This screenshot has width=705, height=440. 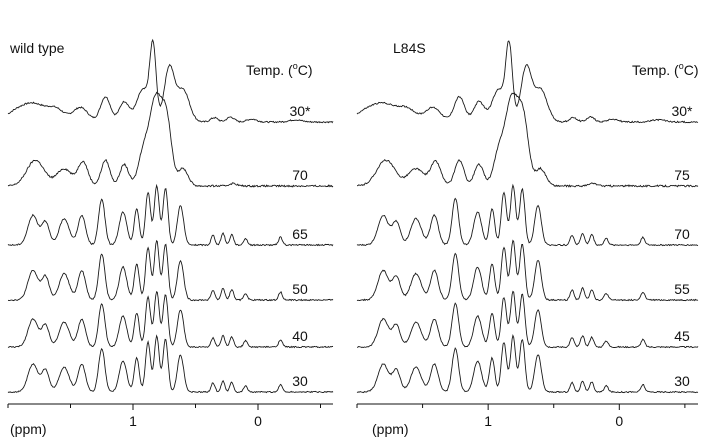 What do you see at coordinates (300, 336) in the screenshot?
I see `temperature-label: 40` at bounding box center [300, 336].